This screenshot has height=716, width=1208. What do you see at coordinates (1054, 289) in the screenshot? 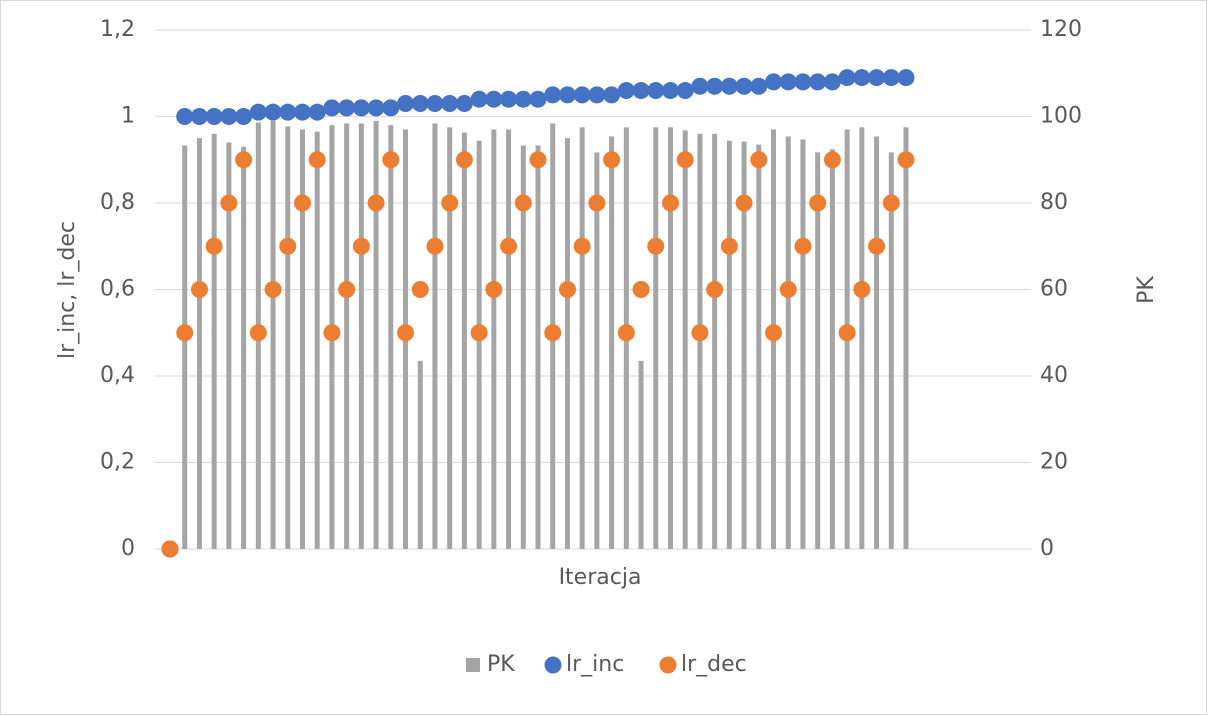
I see `y2-tick-label: 60` at bounding box center [1054, 289].